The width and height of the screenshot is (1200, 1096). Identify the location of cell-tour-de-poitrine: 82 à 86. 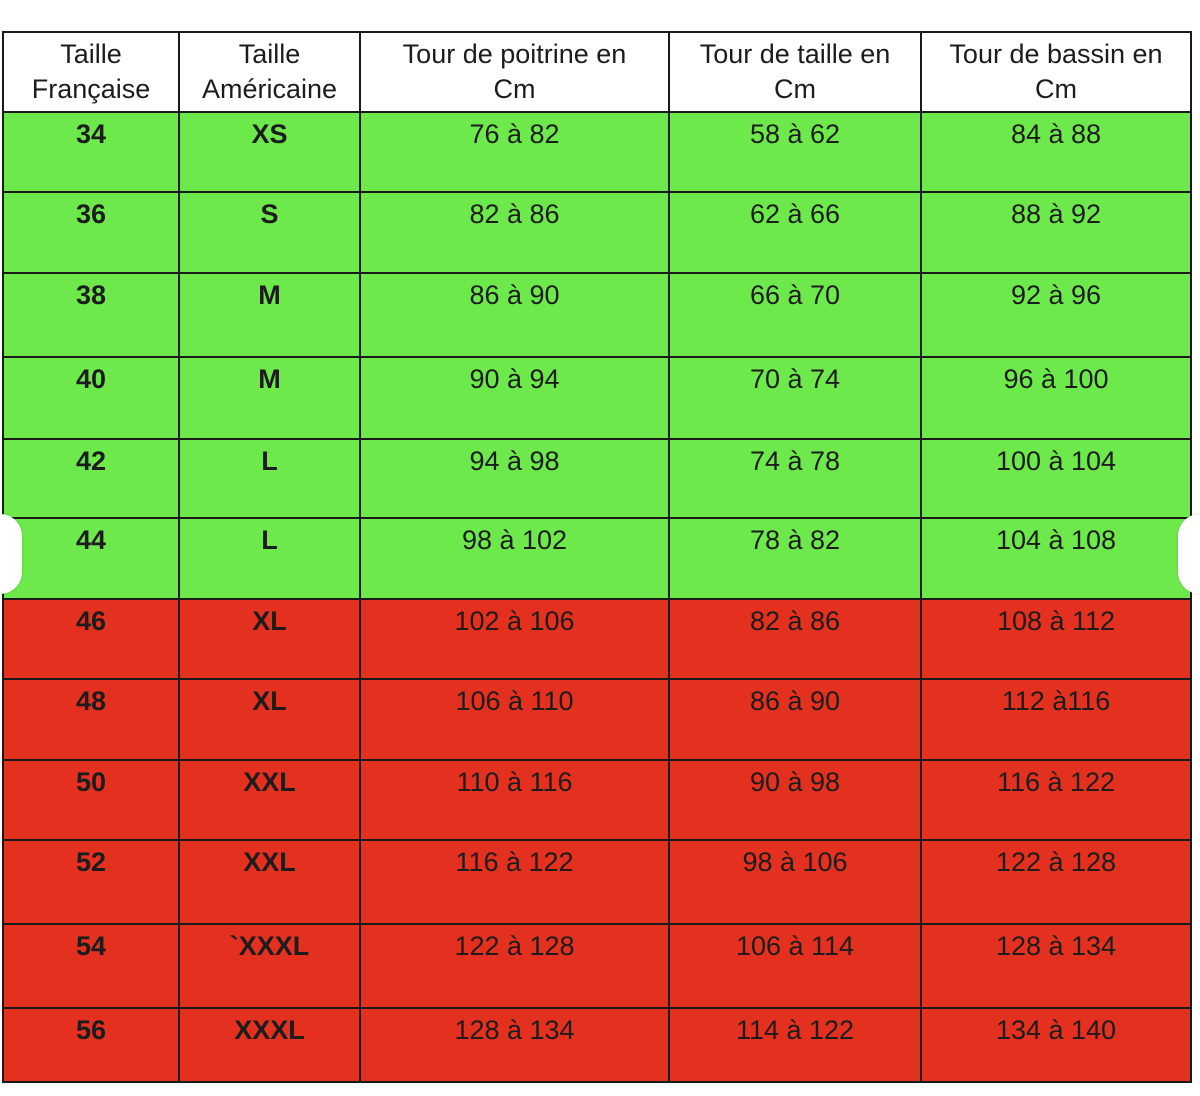
(514, 232).